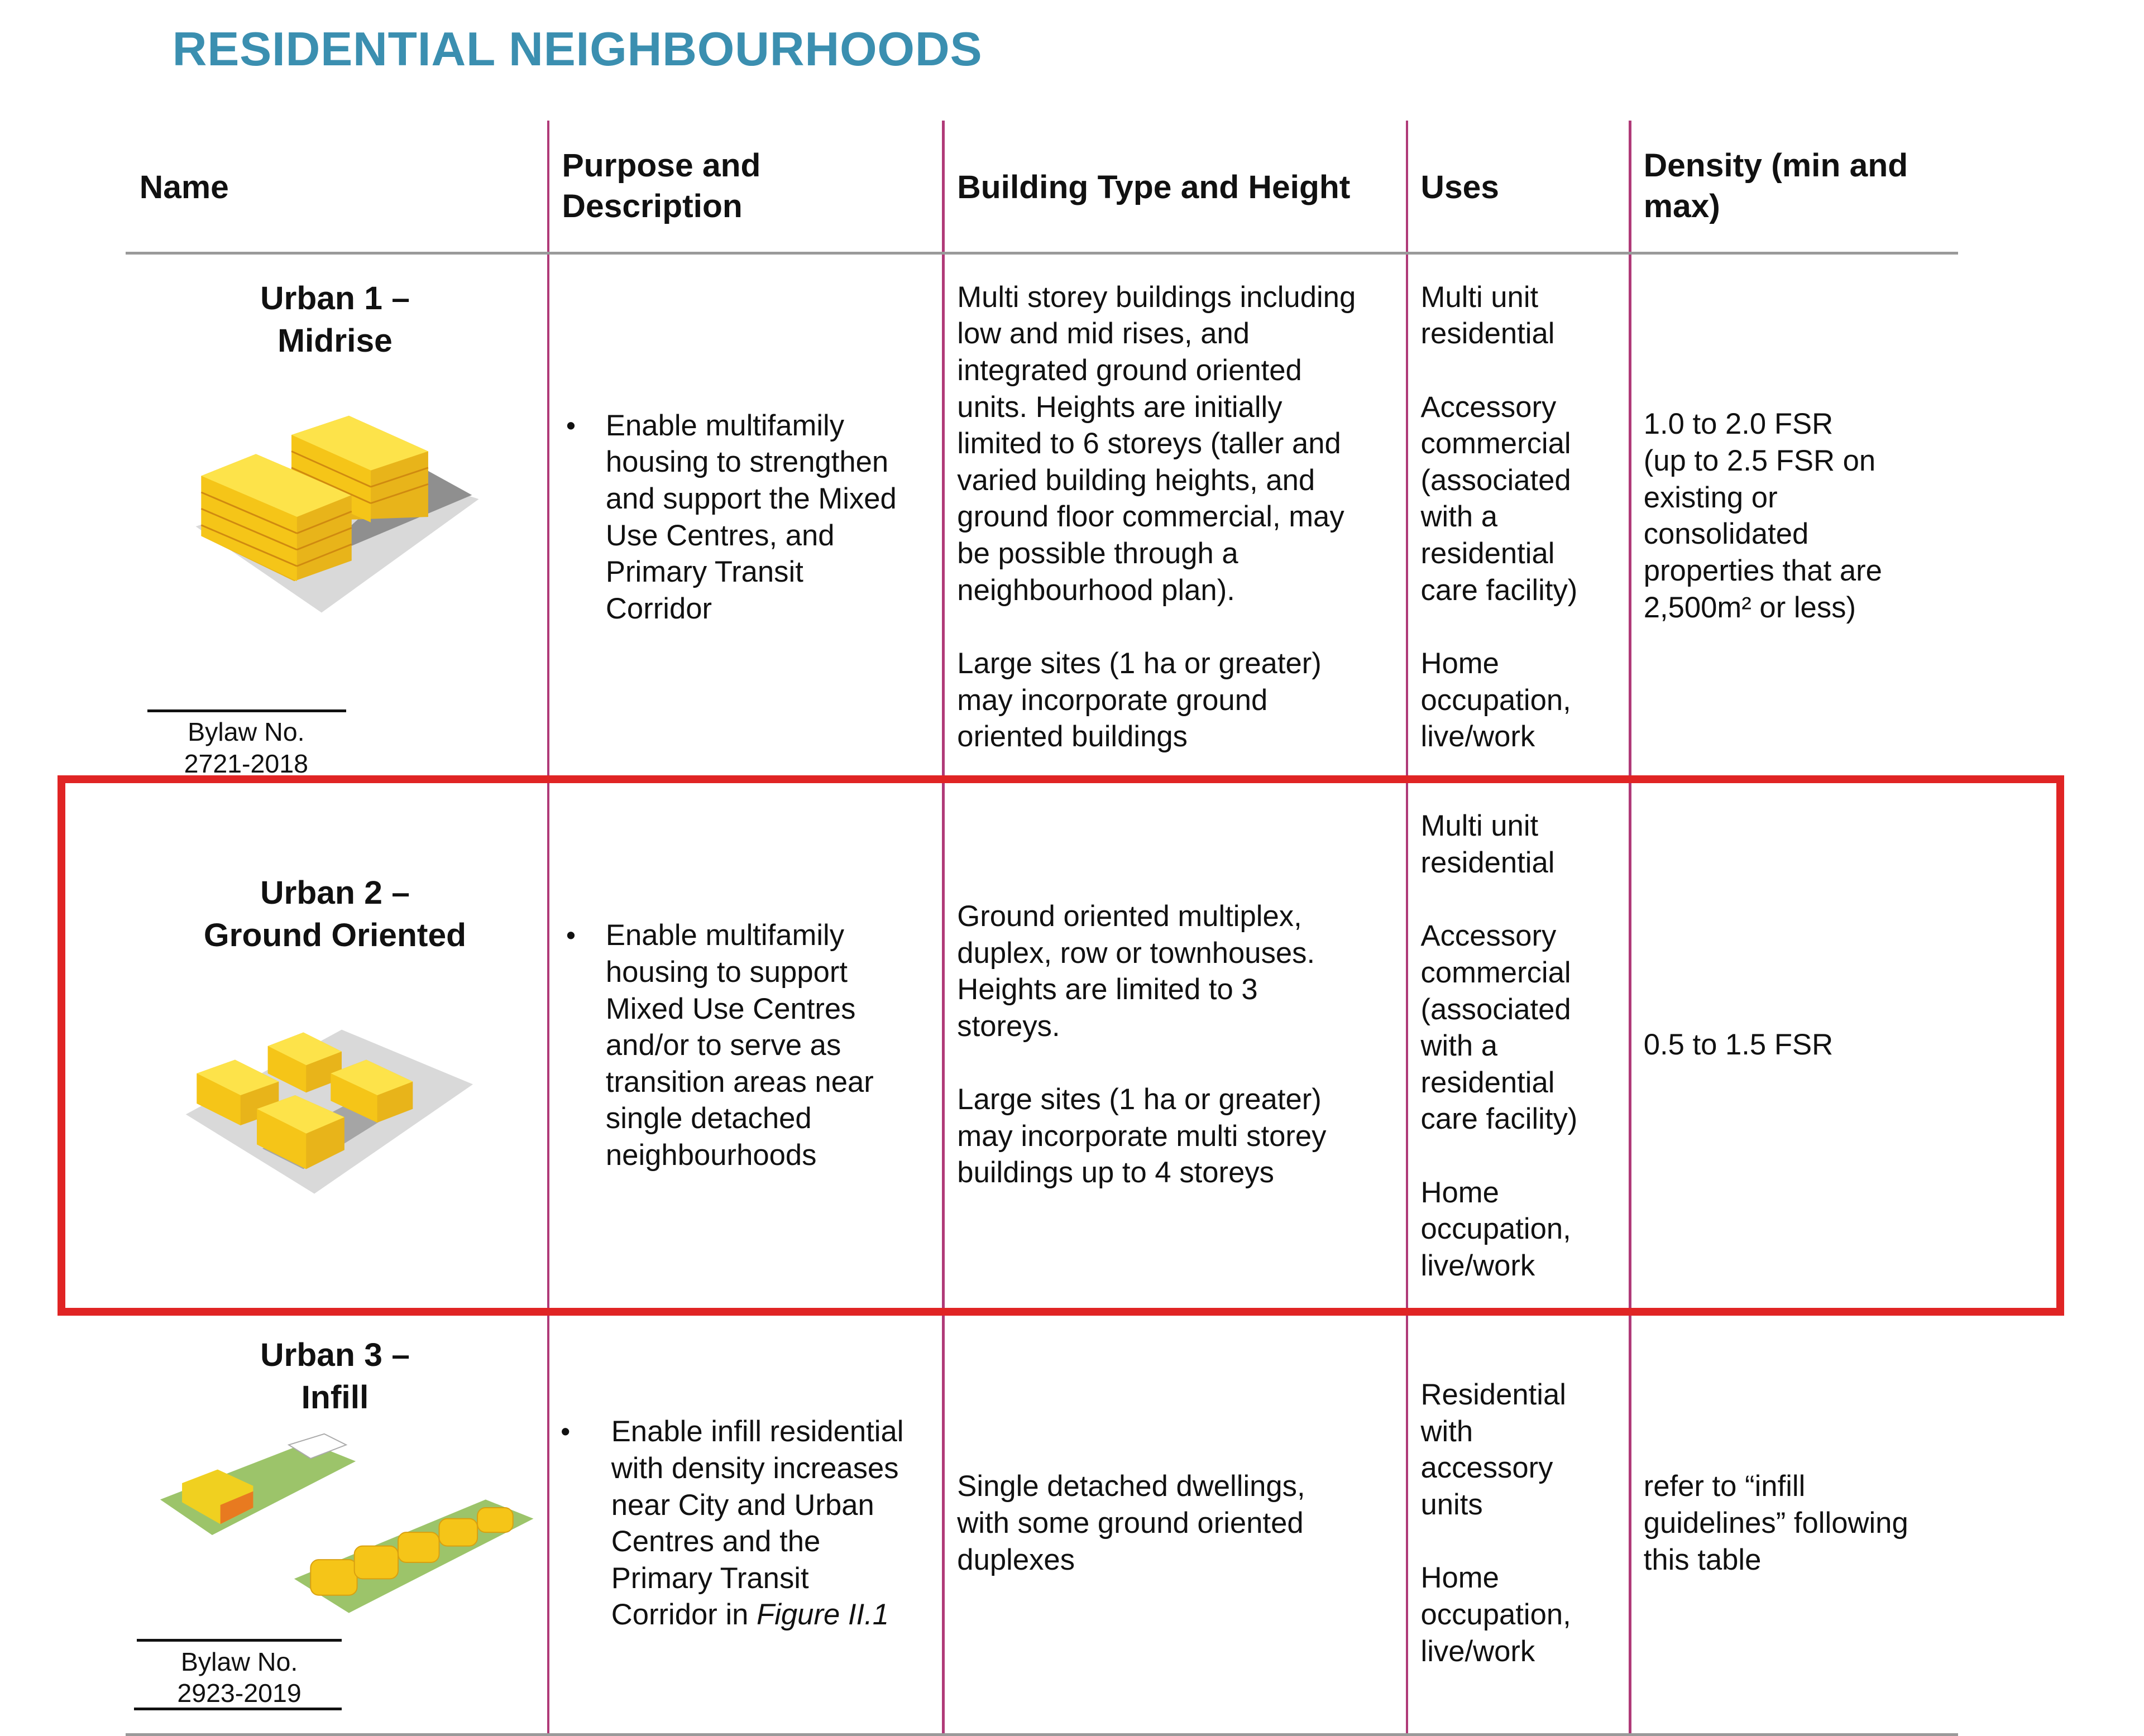 The width and height of the screenshot is (2144, 1736). I want to click on ground-oriented-building-illustration, so click(330, 1111).